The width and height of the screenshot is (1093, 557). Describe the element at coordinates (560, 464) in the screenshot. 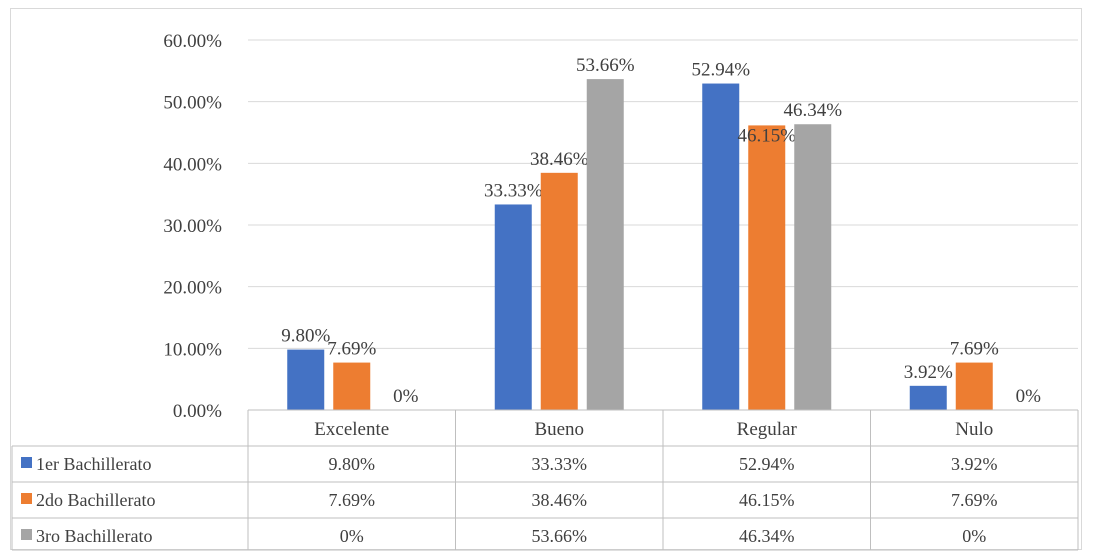

I see `table-cell: 33.33%` at that location.